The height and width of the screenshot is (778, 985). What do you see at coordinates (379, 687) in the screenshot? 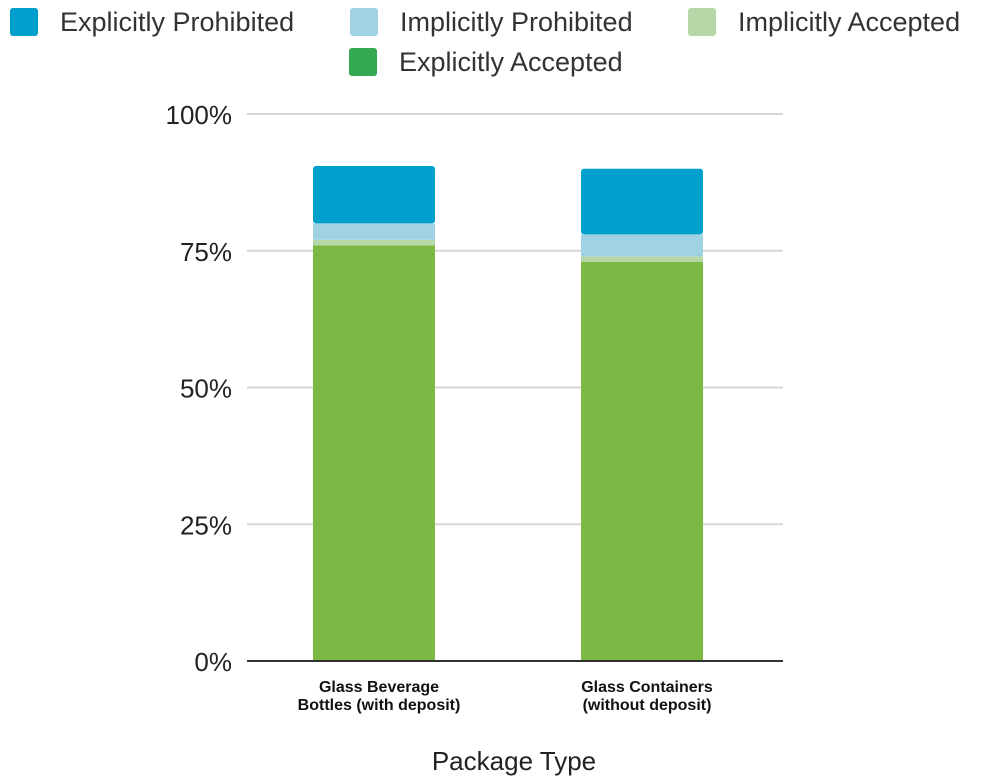
I see `x-tick-label: Glass Beverage` at bounding box center [379, 687].